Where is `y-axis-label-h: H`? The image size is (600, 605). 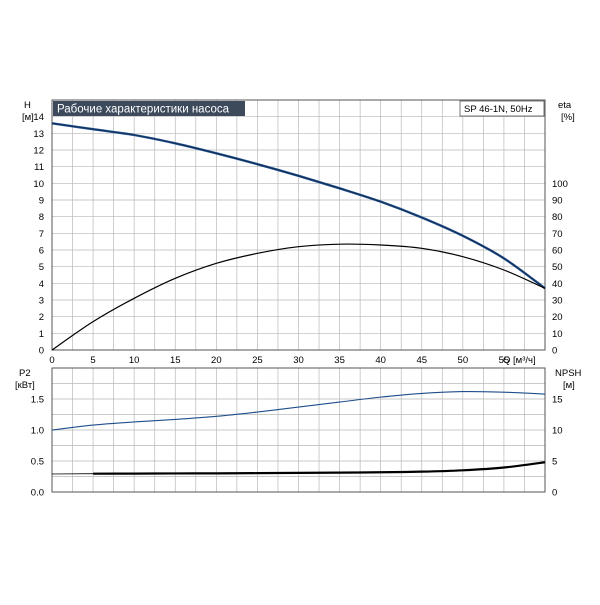
y-axis-label-h: H is located at coordinates (27, 105).